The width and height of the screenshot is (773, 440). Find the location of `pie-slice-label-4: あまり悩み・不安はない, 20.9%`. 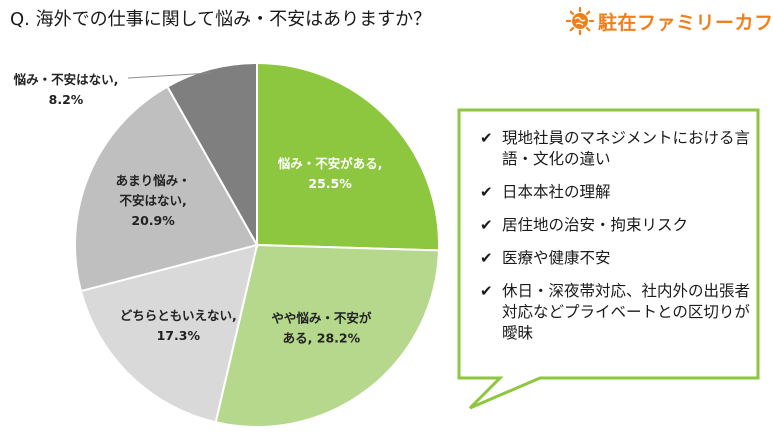

pie-slice-label-4: あまり悩み・不安はない, 20.9% is located at coordinates (153, 200).